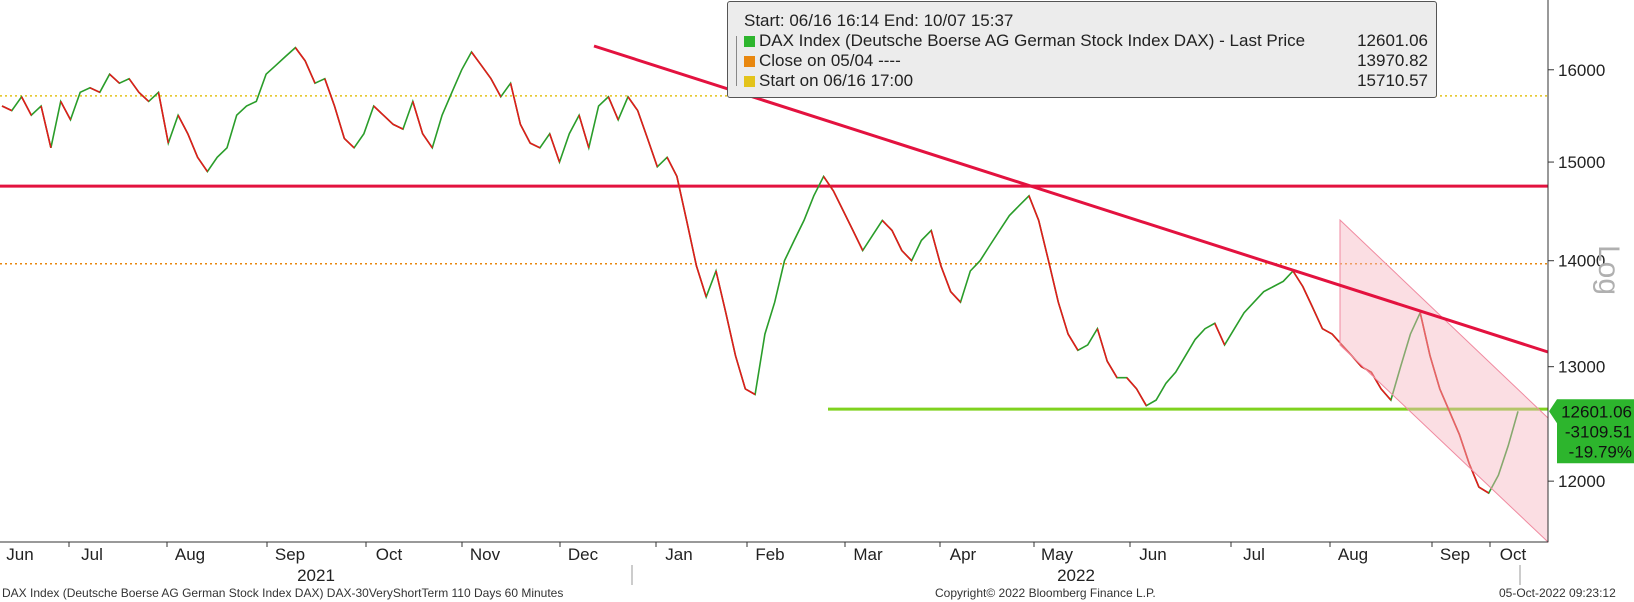  Describe the element at coordinates (389, 554) in the screenshot. I see `x-tick-label: Oct` at that location.